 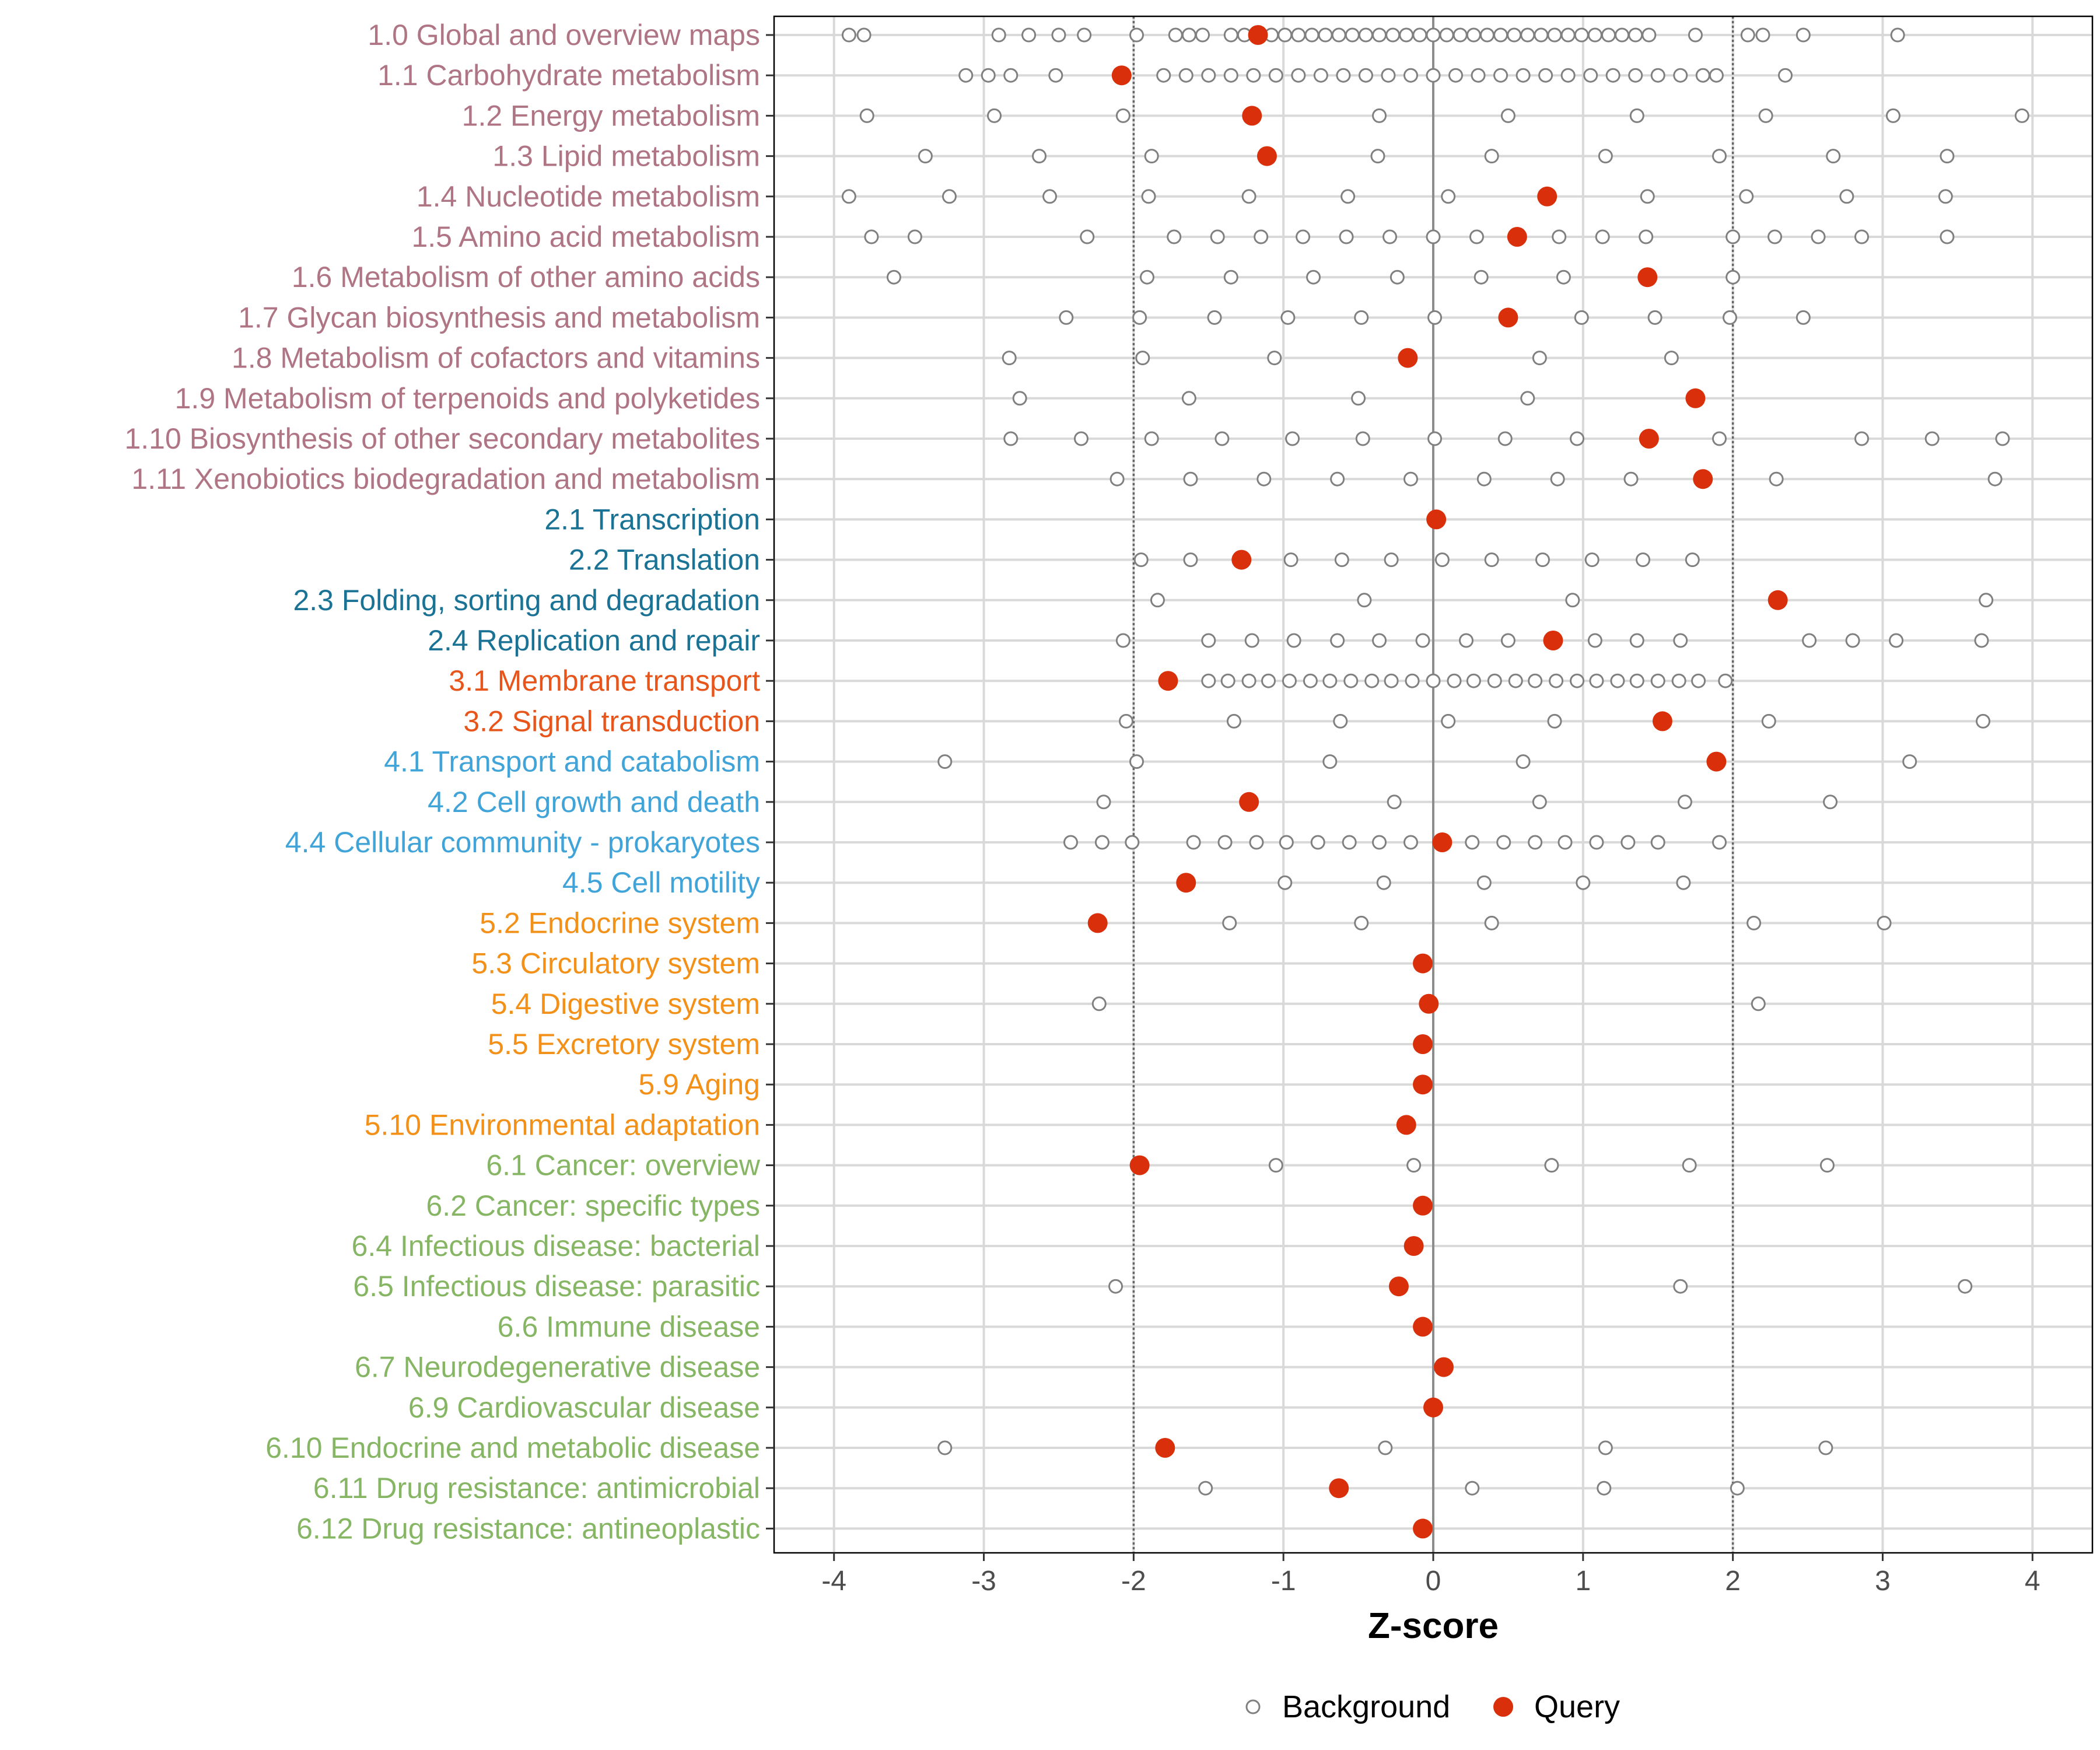 What do you see at coordinates (1366, 1706) in the screenshot?
I see `legend-background-label: Background` at bounding box center [1366, 1706].